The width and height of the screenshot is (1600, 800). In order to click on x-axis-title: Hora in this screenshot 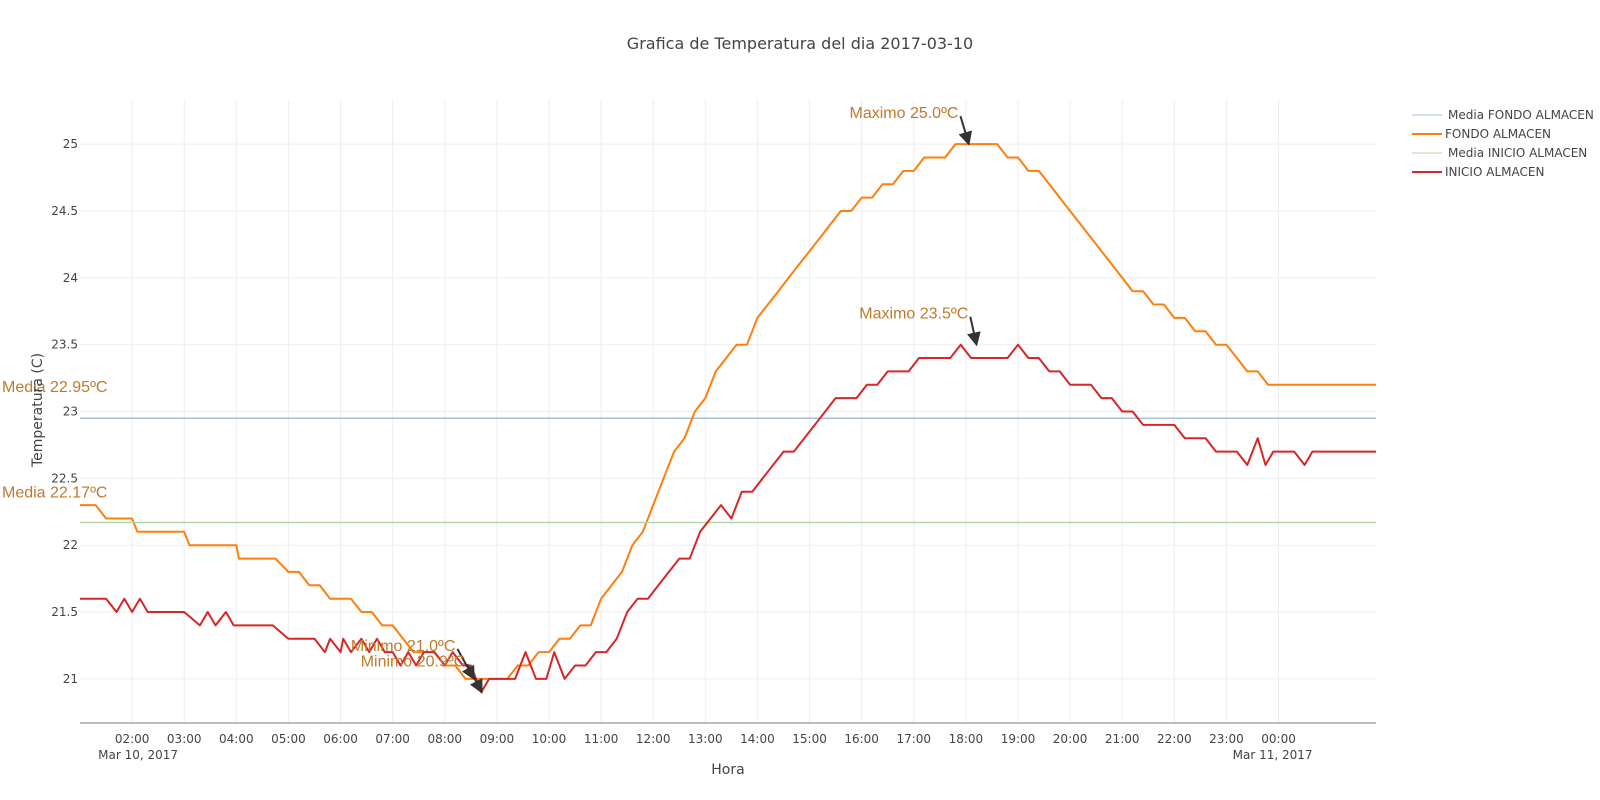, I will do `click(727, 770)`.